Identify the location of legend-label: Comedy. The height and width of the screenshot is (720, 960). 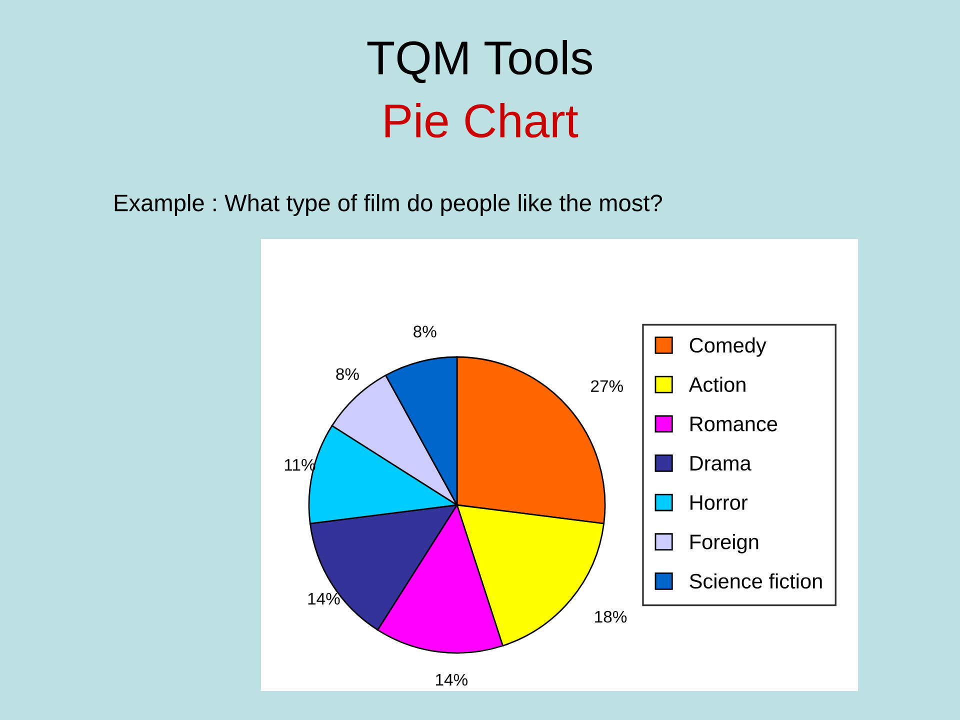
(728, 347).